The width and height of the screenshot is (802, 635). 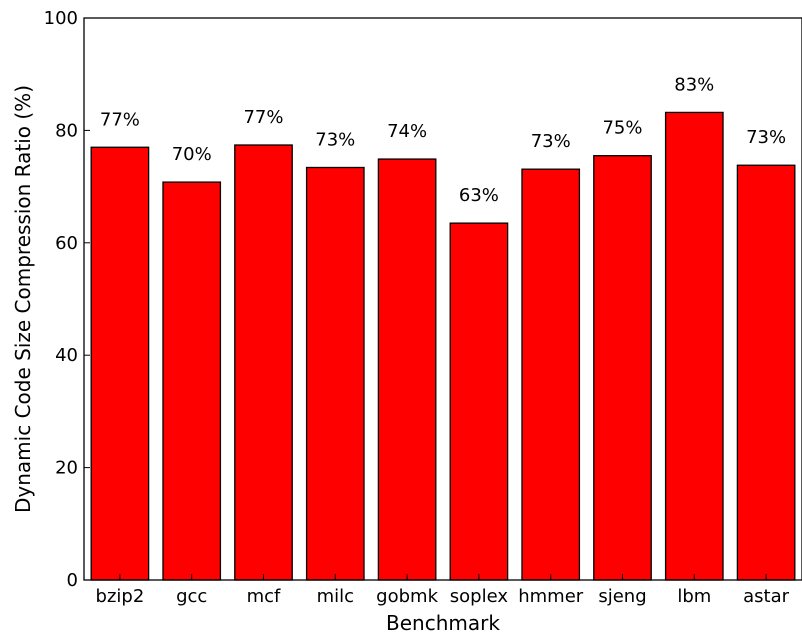 I want to click on x-tick-label-astar: astar, so click(x=766, y=596).